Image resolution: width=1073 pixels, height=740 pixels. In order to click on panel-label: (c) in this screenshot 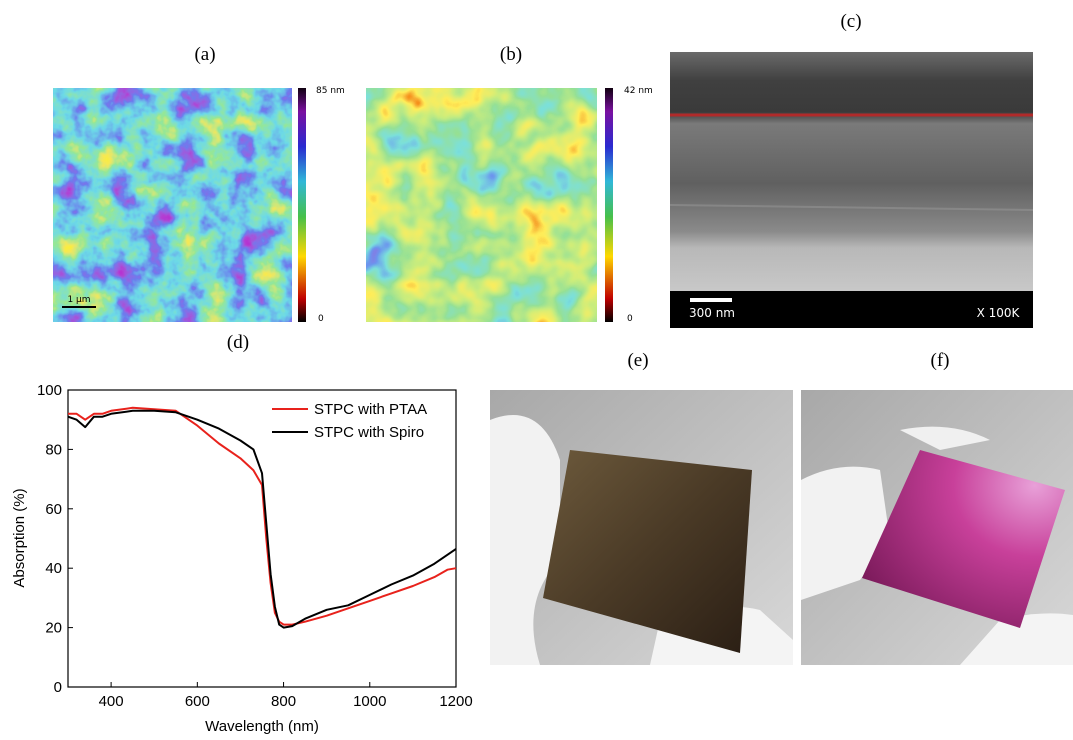, I will do `click(850, 21)`.